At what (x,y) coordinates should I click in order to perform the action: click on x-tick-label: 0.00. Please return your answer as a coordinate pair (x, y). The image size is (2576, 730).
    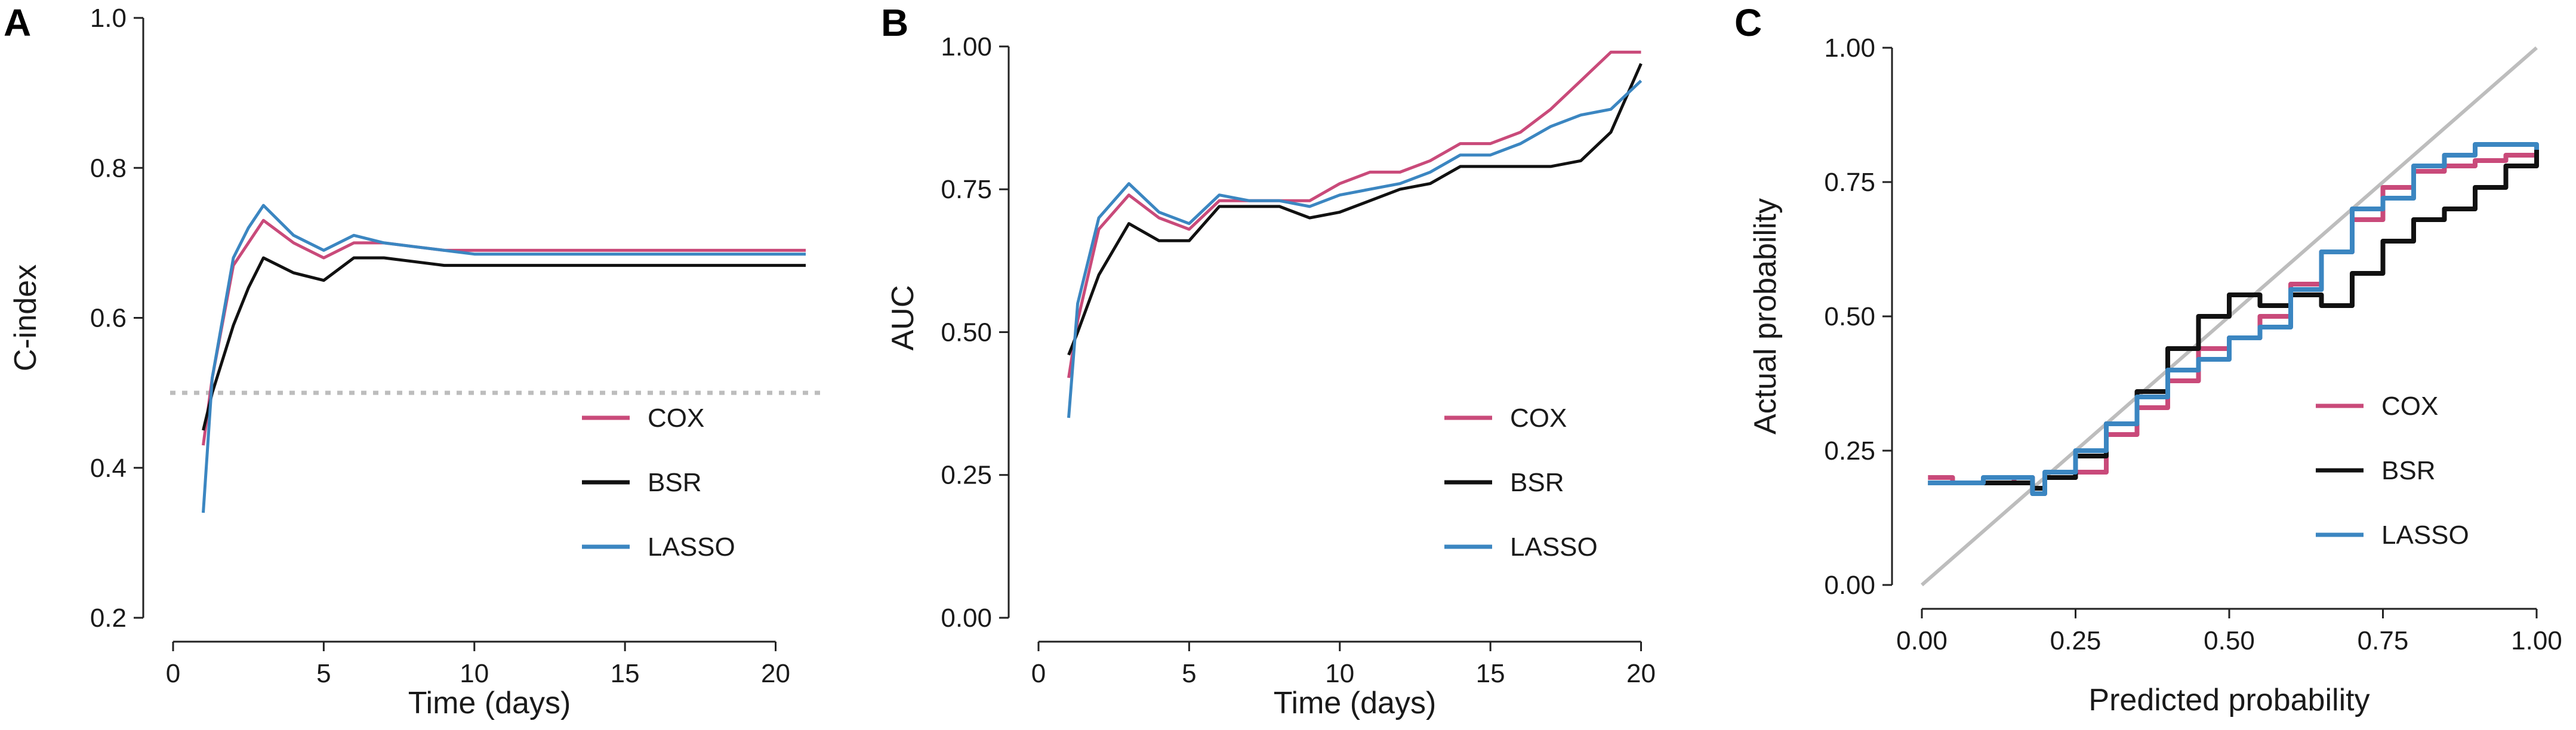
    Looking at the image, I should click on (1922, 640).